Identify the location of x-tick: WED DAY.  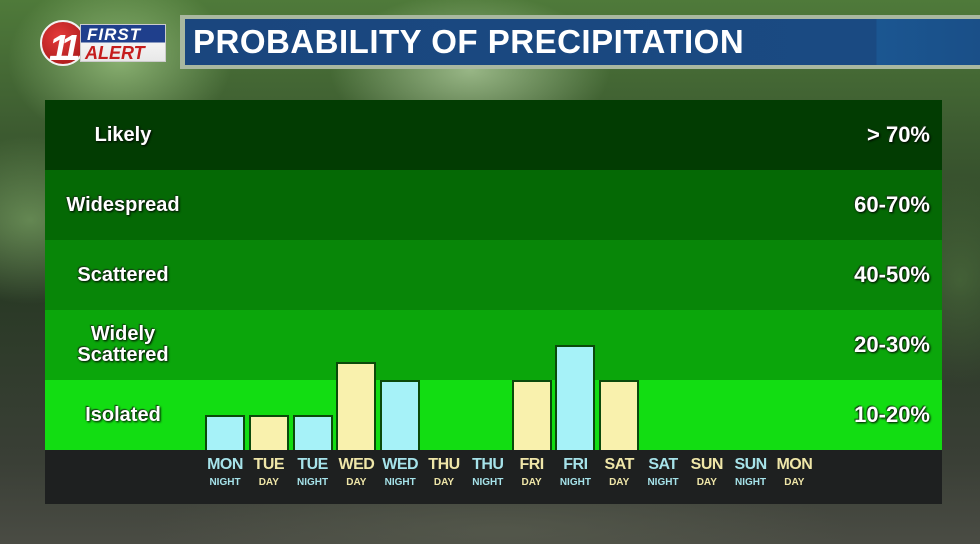
(356, 473).